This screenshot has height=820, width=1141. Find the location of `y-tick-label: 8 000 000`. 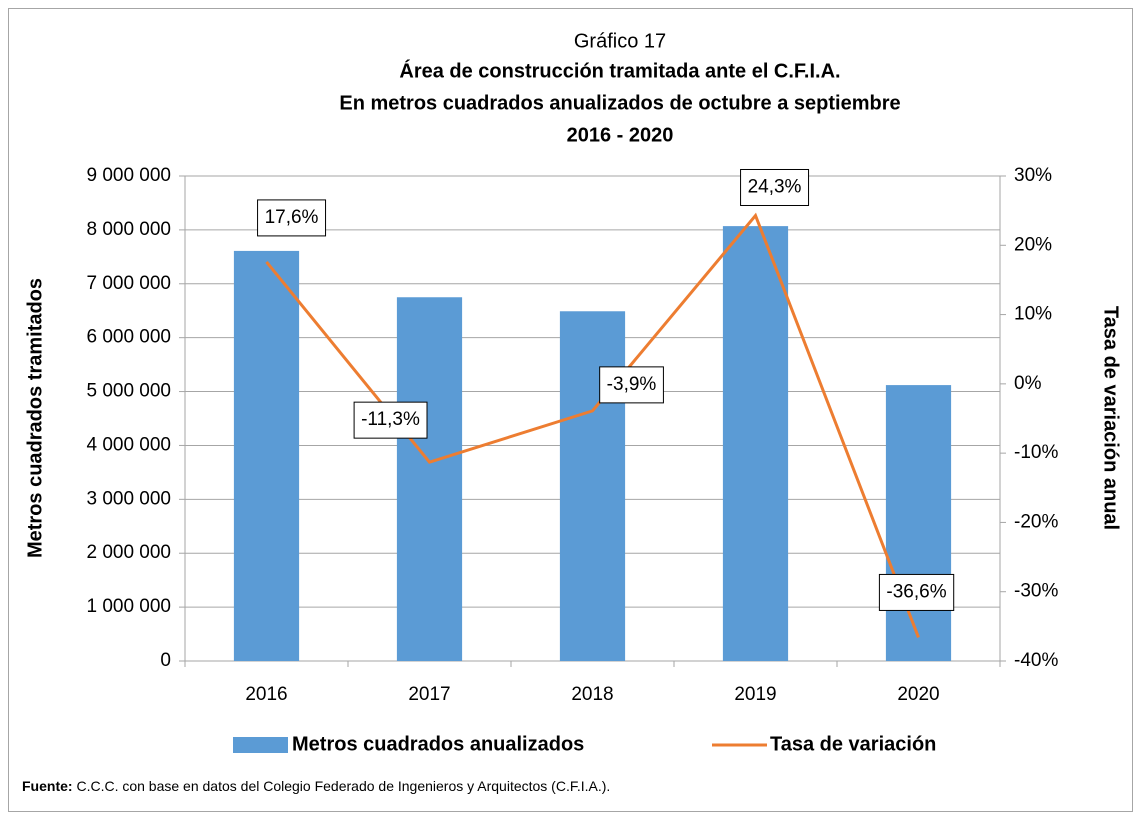

y-tick-label: 8 000 000 is located at coordinates (128, 229).